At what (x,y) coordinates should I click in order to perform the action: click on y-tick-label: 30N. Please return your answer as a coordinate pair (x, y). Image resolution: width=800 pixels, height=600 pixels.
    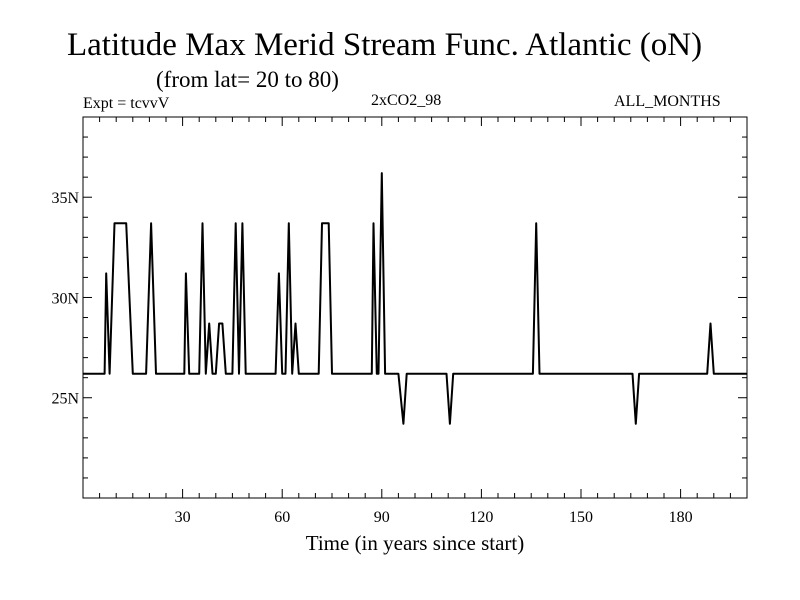
    Looking at the image, I should click on (65, 298).